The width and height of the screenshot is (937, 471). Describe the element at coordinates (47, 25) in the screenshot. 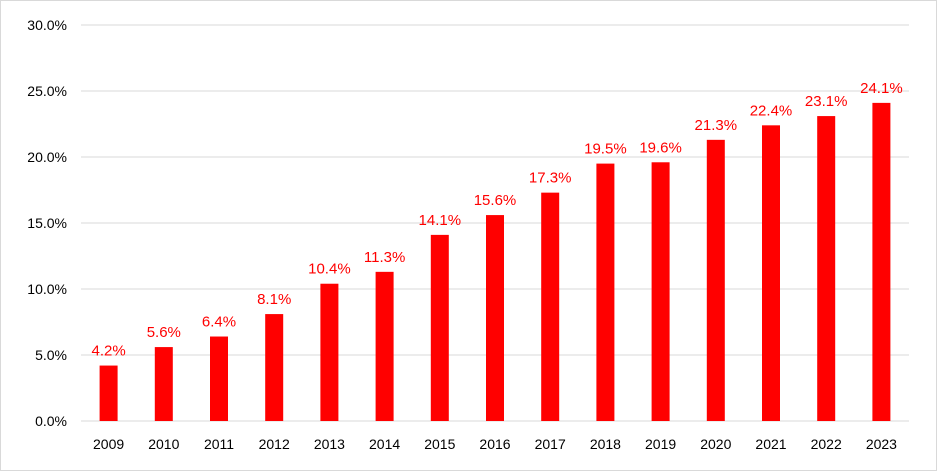

I see `y-tick-label: 30.0%` at that location.